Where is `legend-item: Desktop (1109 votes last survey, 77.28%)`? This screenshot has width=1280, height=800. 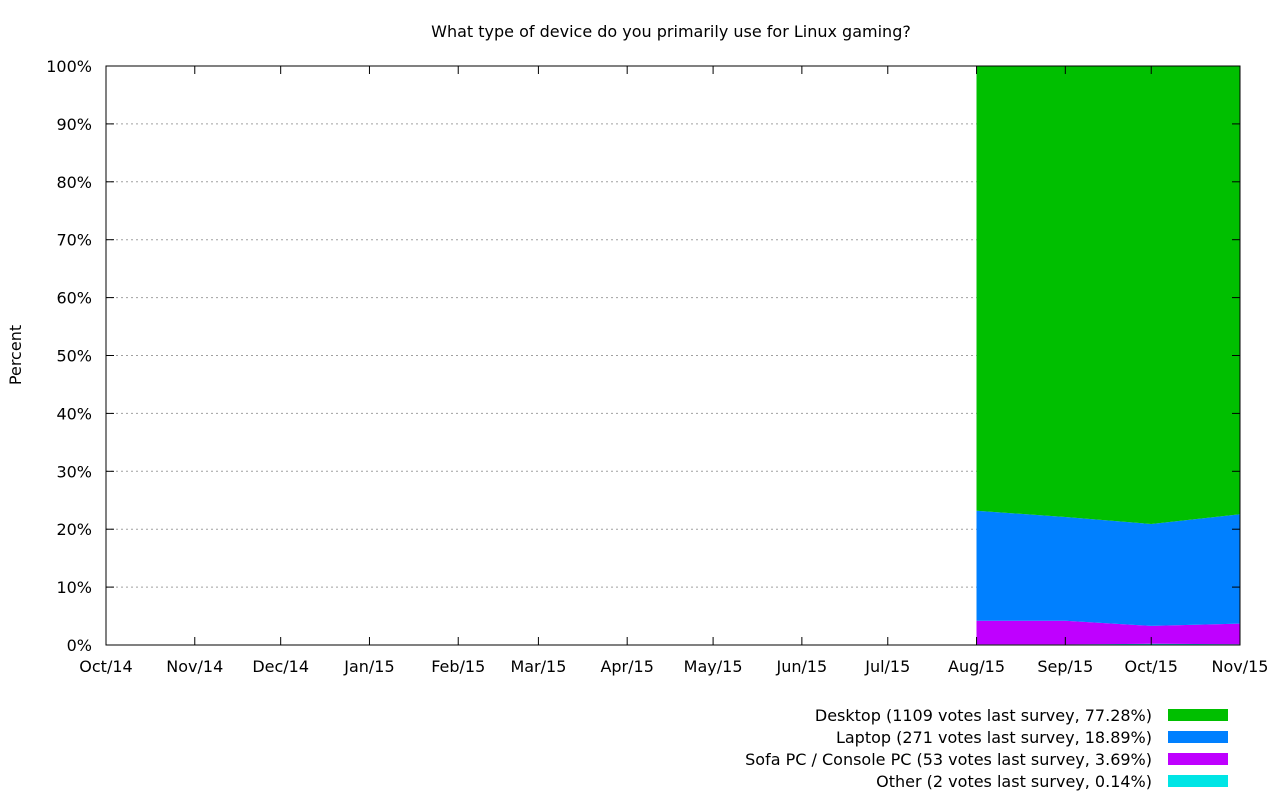
legend-item: Desktop (1109 votes last survey, 77.28%) is located at coordinates (1021, 715).